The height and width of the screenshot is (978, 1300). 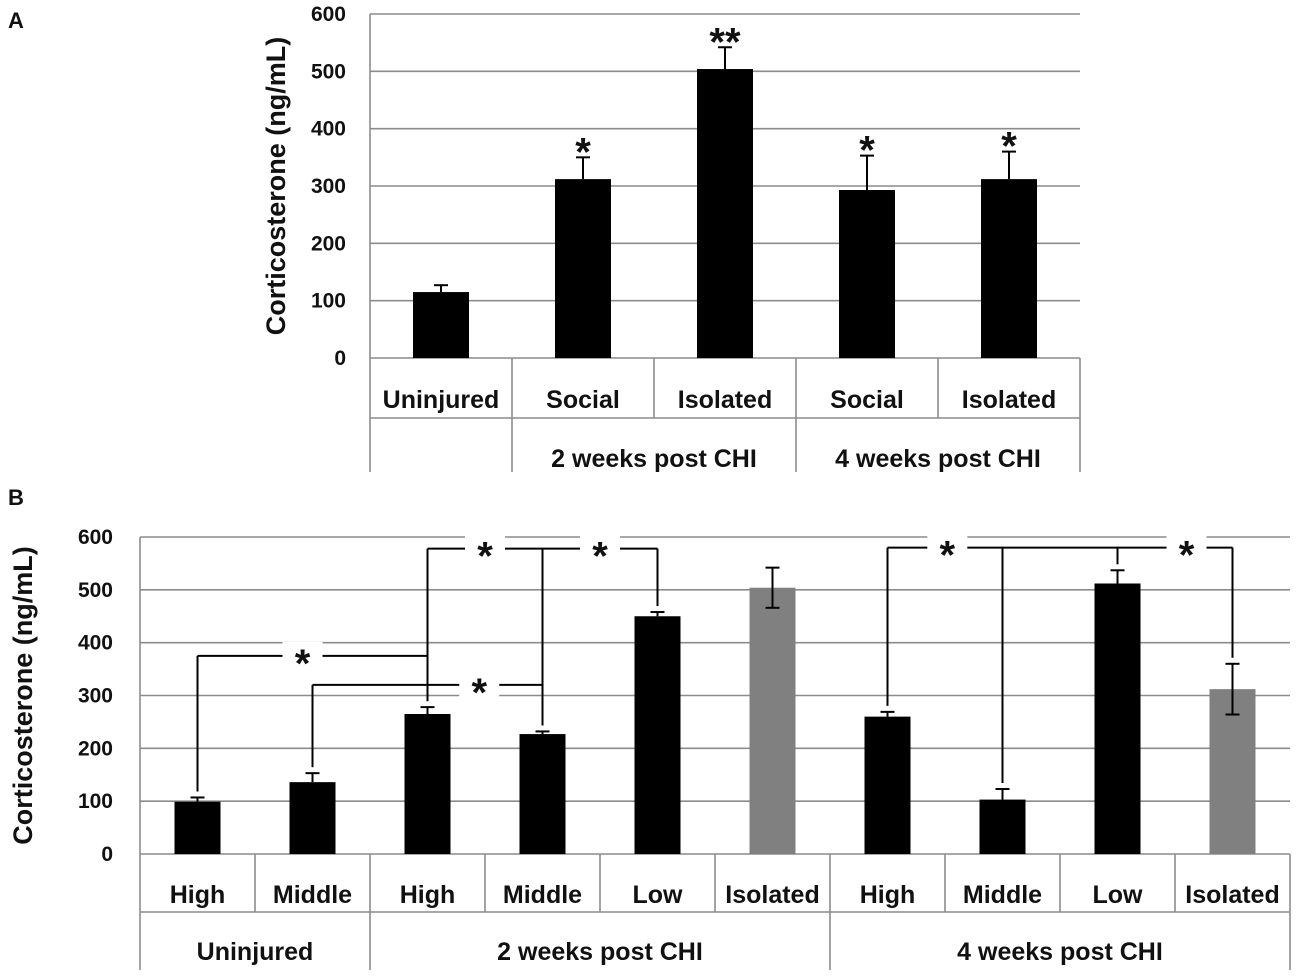 What do you see at coordinates (16, 20) in the screenshot?
I see `panel-a-label: A` at bounding box center [16, 20].